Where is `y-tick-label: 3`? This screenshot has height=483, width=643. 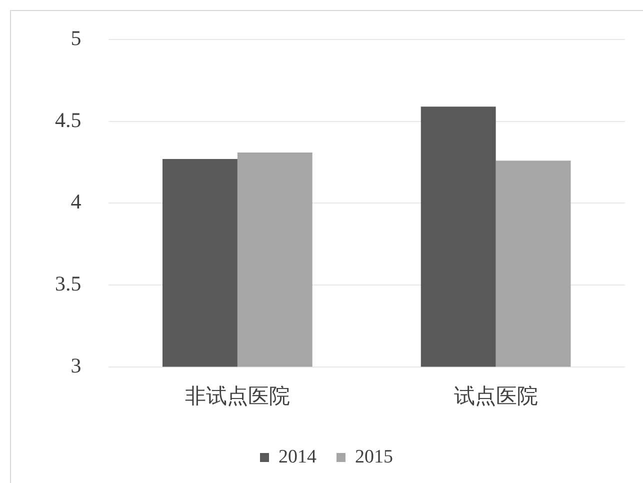 y-tick-label: 3 is located at coordinates (76, 365).